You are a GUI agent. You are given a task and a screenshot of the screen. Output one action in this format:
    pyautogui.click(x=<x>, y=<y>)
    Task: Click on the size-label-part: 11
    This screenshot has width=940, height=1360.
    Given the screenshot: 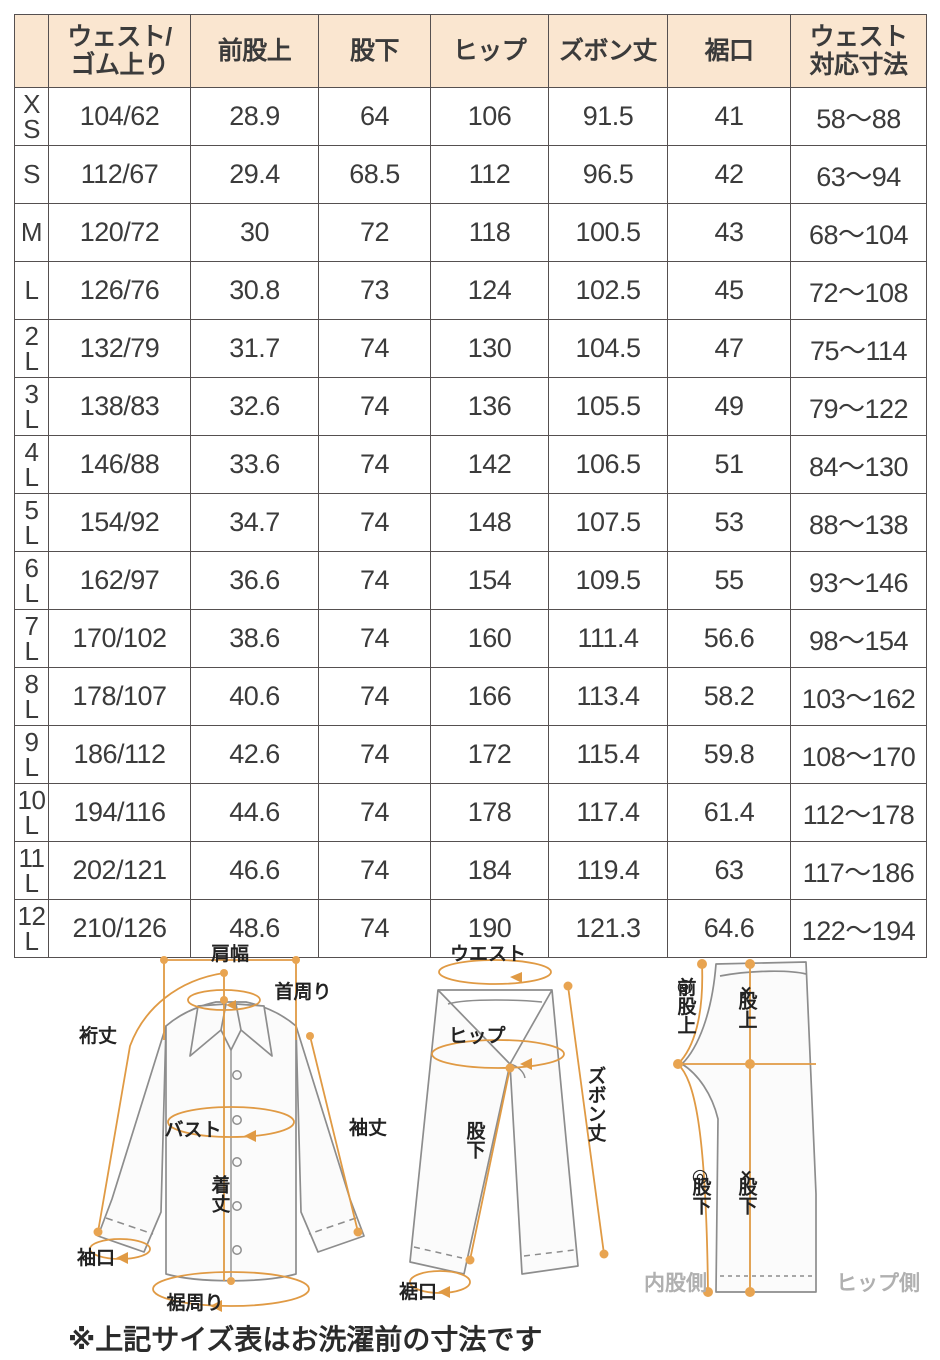 What is the action you would take?
    pyautogui.click(x=32, y=857)
    